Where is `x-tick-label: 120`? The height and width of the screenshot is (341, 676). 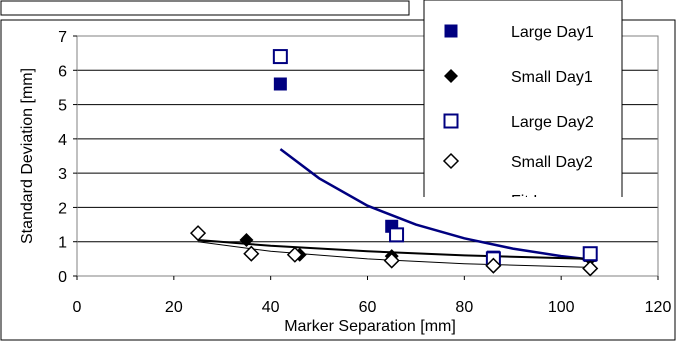 x-tick-label: 120 is located at coordinates (658, 307).